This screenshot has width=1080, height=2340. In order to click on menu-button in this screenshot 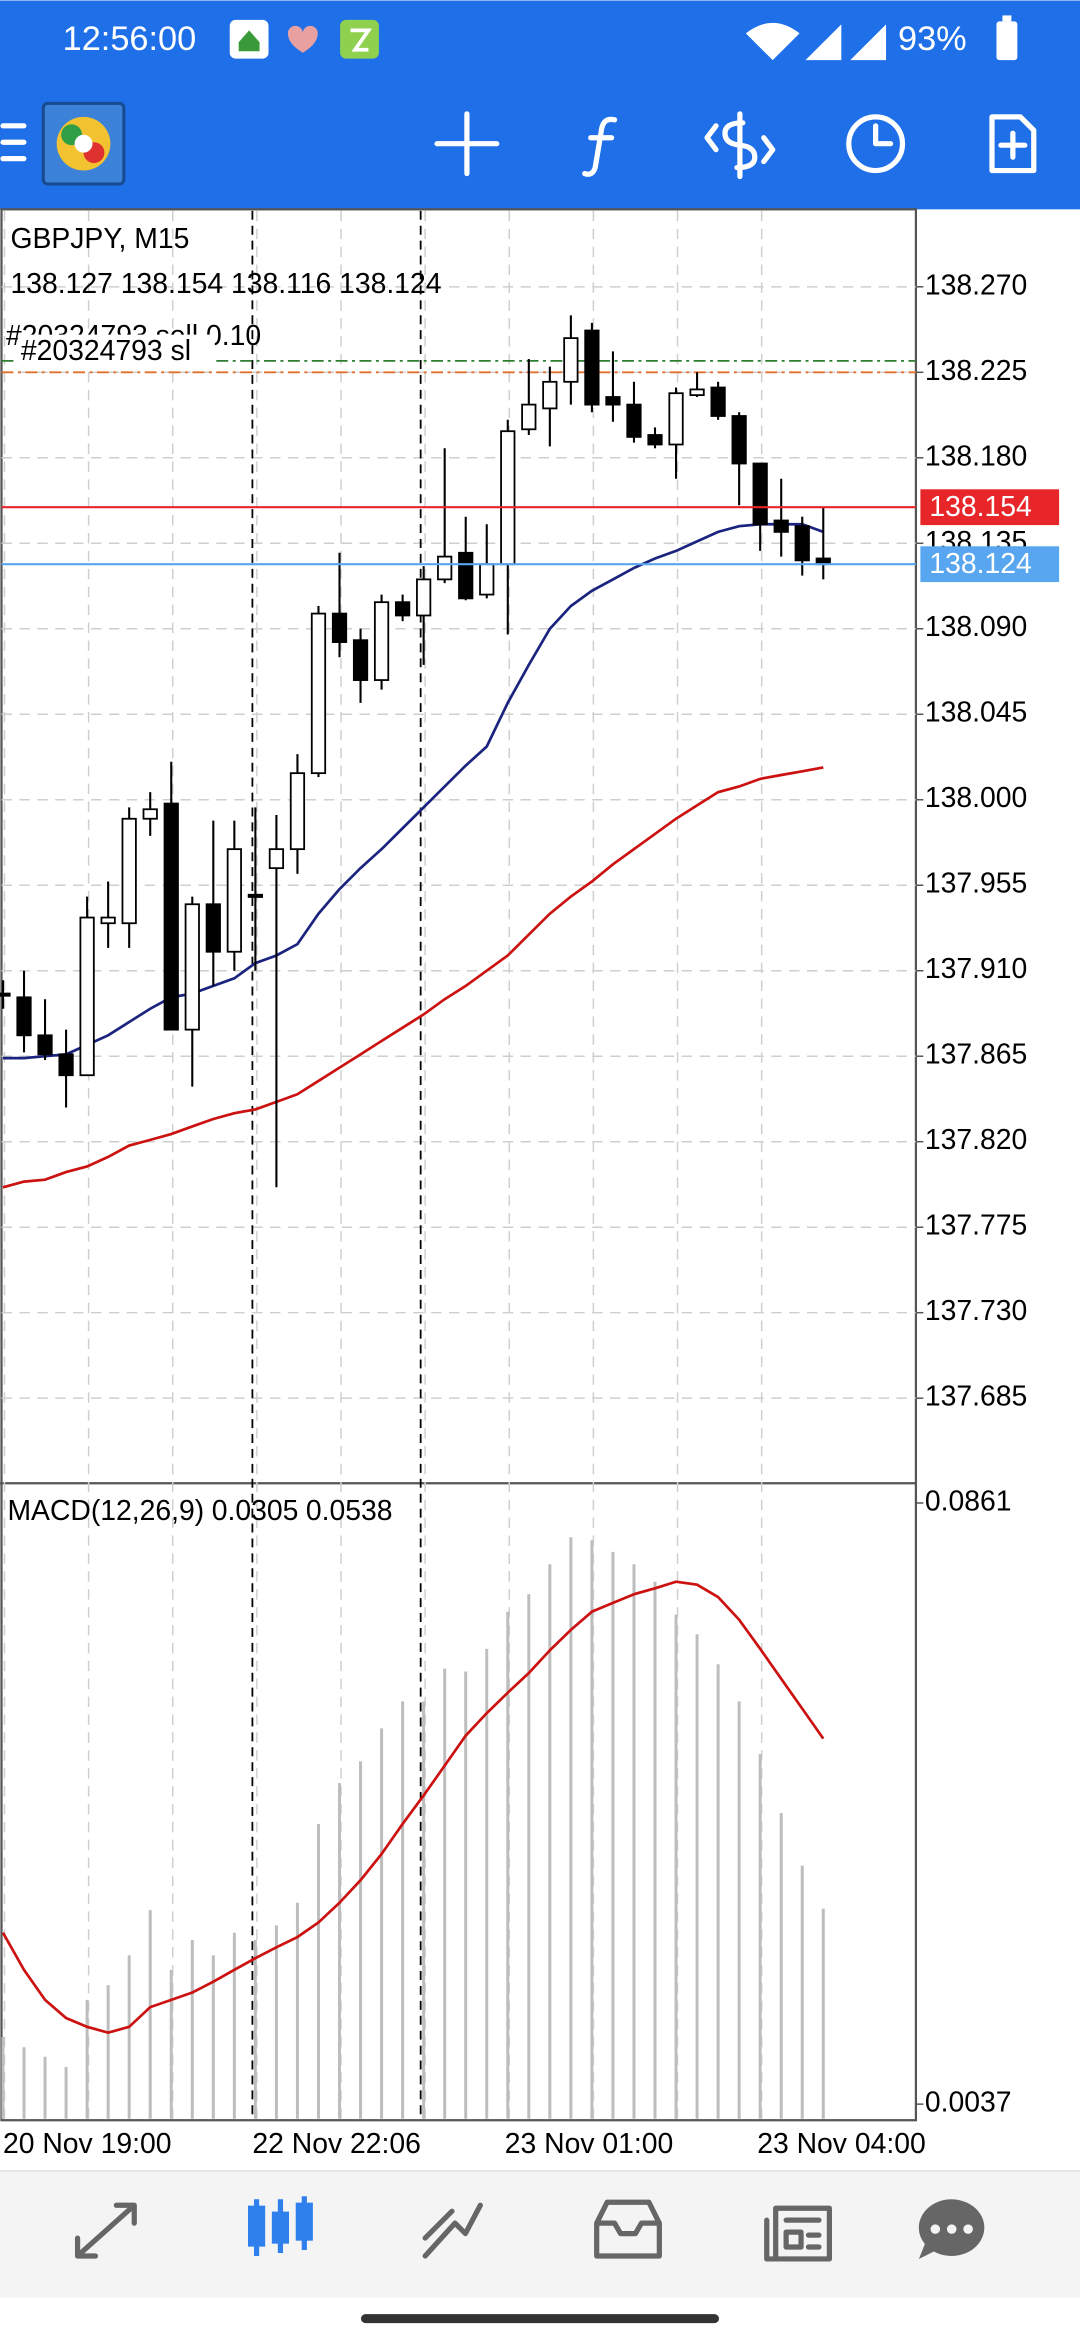, I will do `click(13, 142)`.